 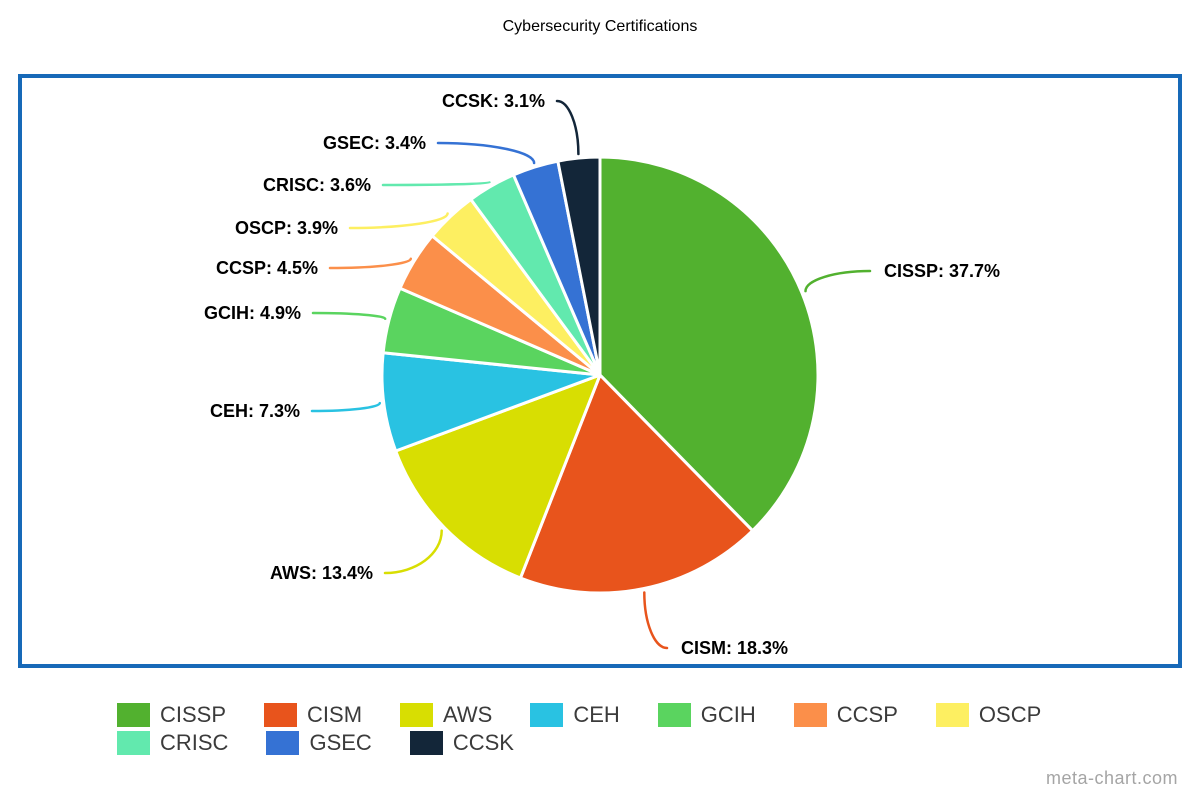 I want to click on leader-line-gcih, so click(x=349, y=316).